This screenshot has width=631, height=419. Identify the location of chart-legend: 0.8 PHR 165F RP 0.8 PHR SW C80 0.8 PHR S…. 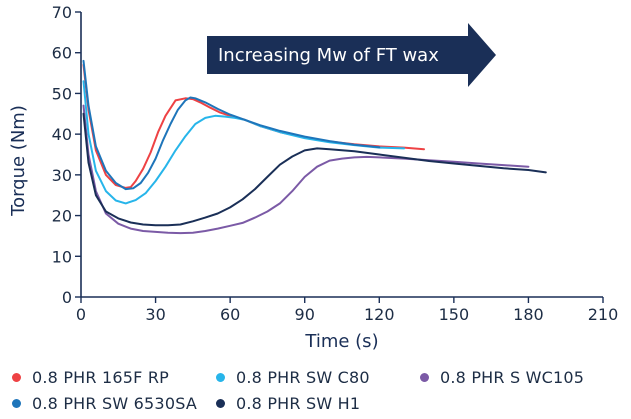
(315, 390).